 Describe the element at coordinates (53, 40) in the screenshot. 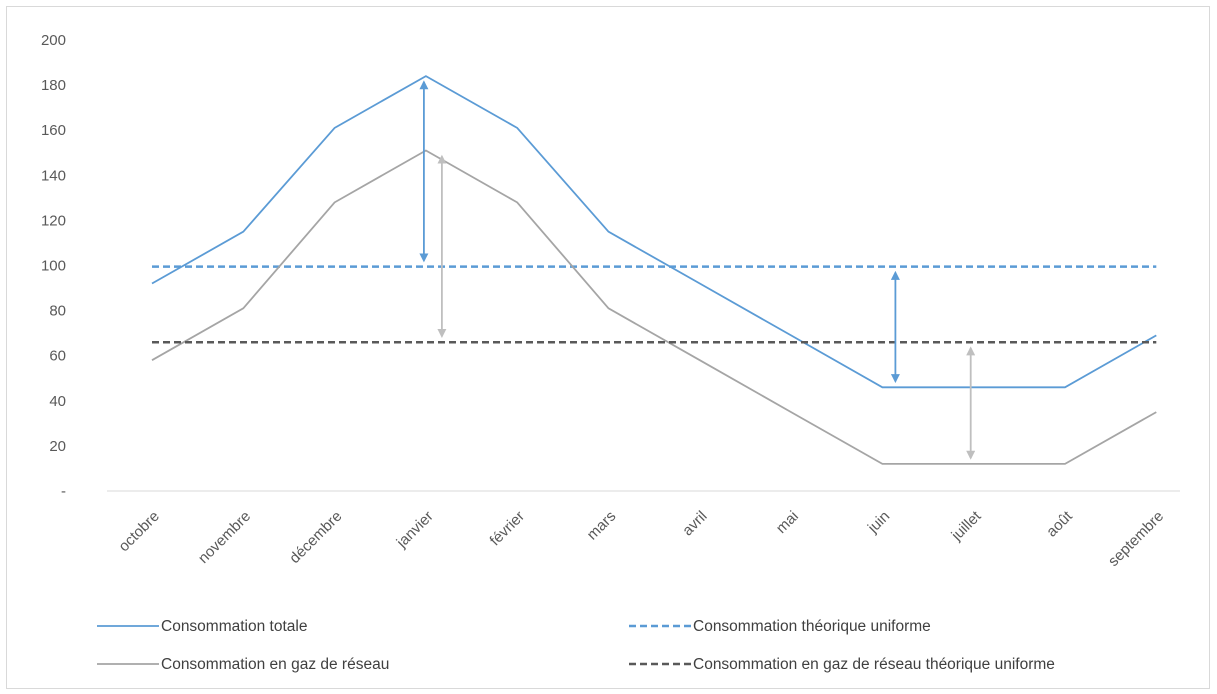

I see `y-tick-label: 200` at that location.